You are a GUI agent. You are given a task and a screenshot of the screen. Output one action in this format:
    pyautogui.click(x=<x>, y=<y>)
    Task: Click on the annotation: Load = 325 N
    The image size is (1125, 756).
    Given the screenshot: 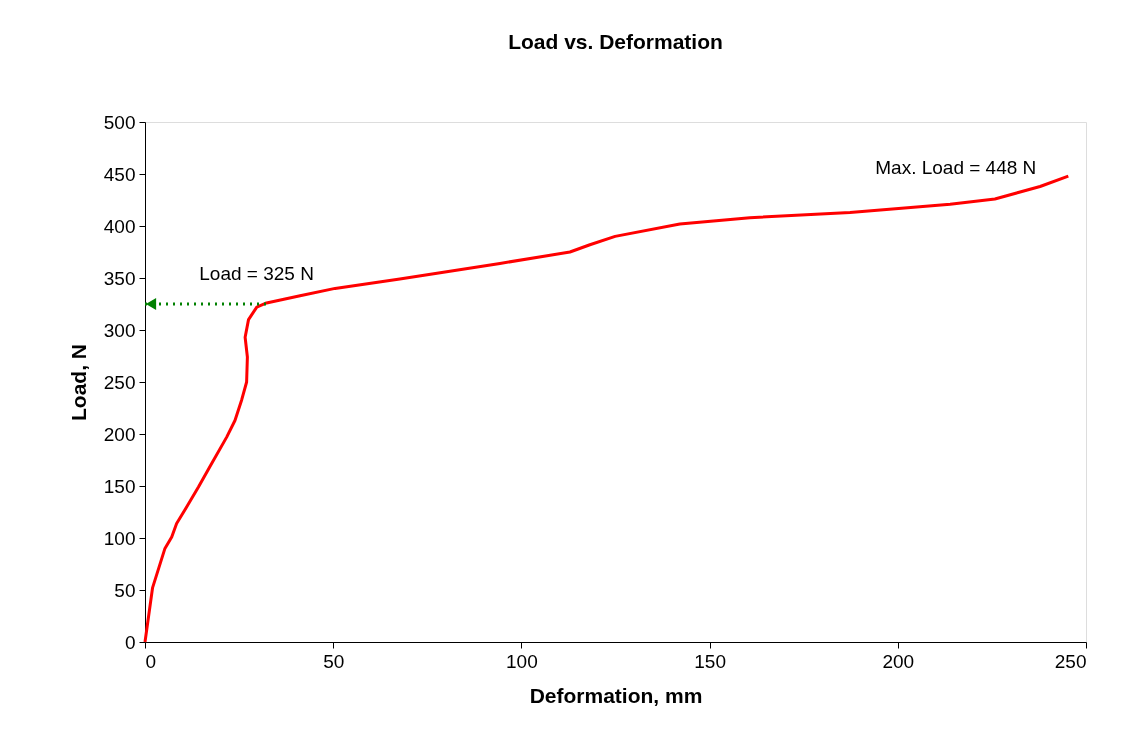 What is the action you would take?
    pyautogui.click(x=256, y=273)
    